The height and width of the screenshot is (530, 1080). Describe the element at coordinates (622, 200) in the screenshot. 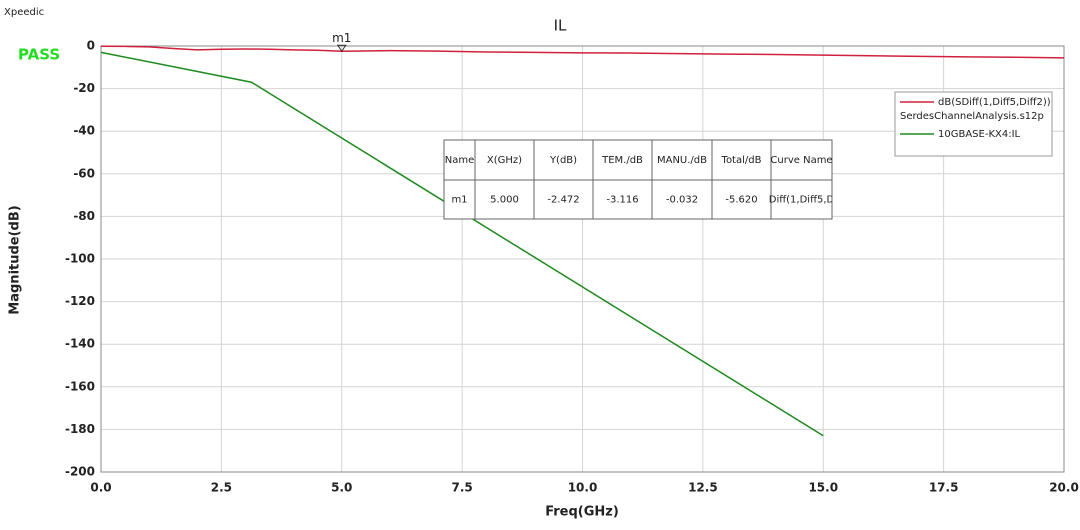

I see `table-cell: -3.116` at that location.